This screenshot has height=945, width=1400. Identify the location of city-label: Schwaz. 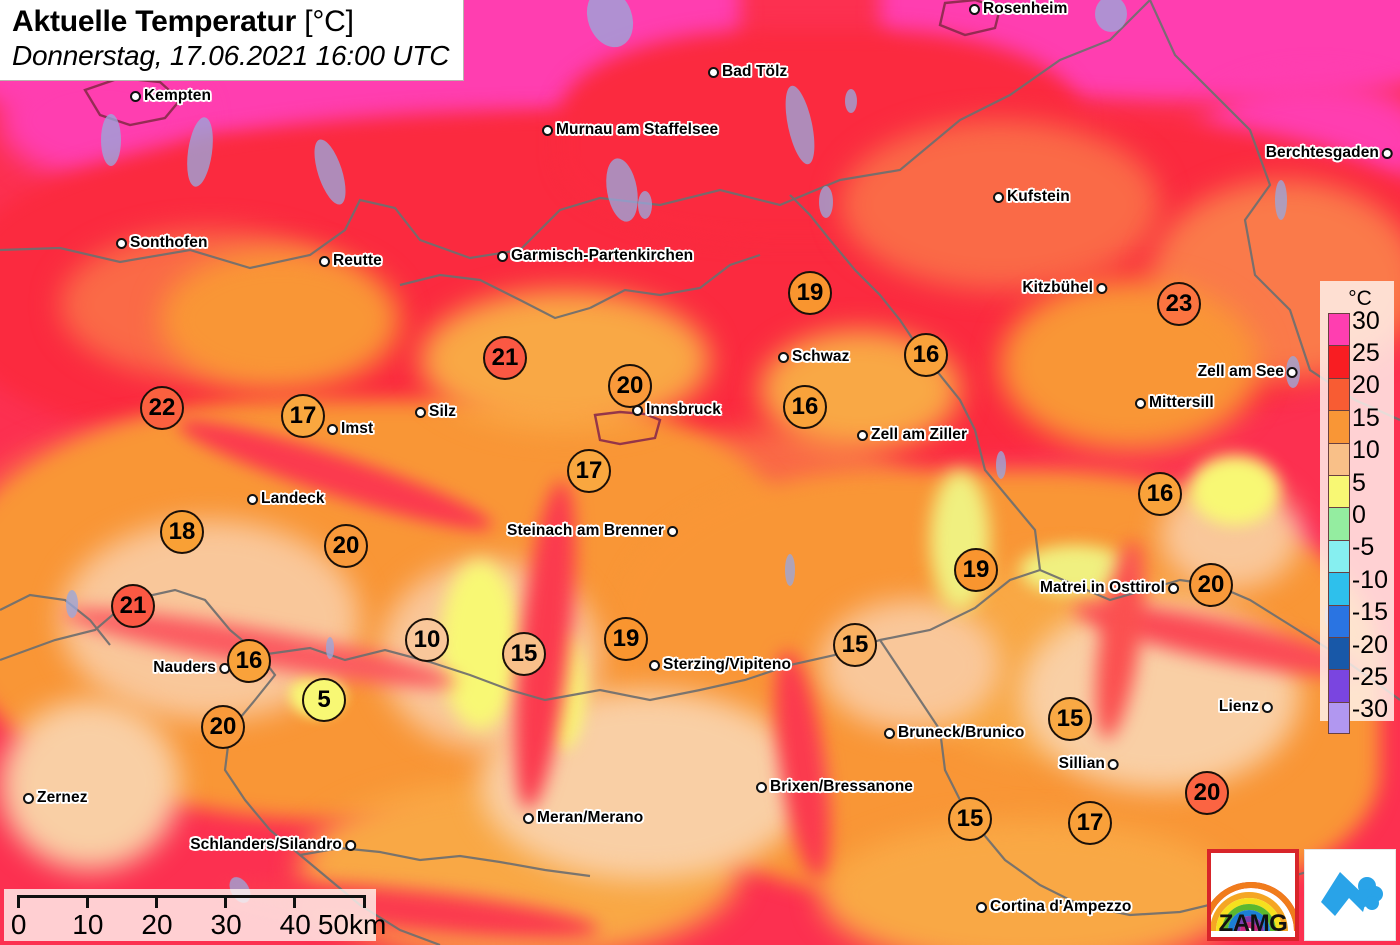
(813, 357).